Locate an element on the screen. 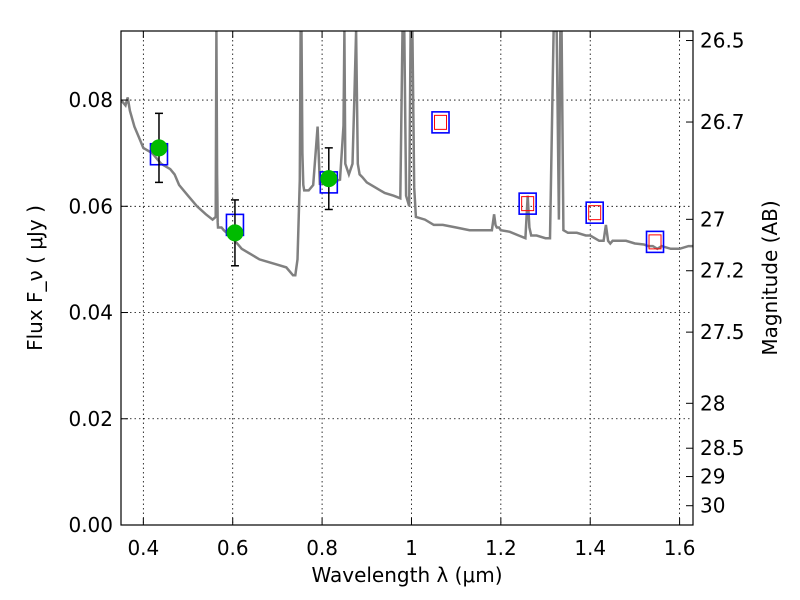 Image resolution: width=800 pixels, height=600 pixels. x-tick-label: 1.4 is located at coordinates (590, 548).